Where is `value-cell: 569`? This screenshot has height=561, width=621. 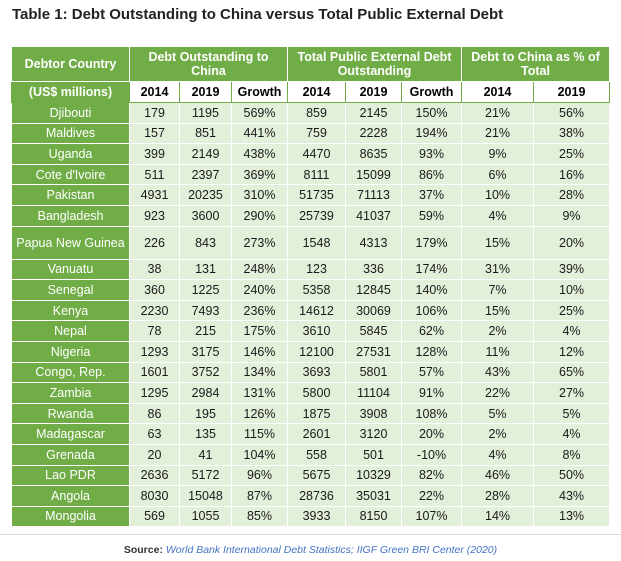
value-cell: 569 is located at coordinates (154, 516).